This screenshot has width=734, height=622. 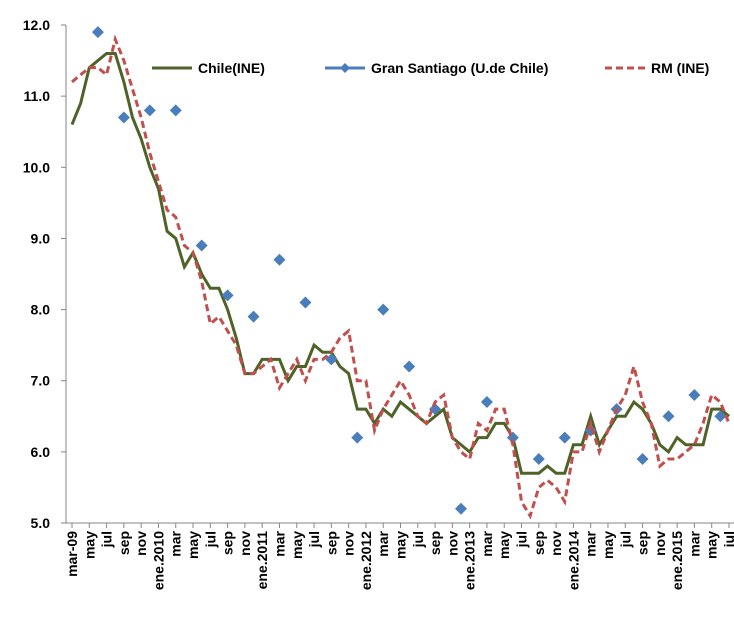 What do you see at coordinates (345, 68) in the screenshot?
I see `legend-marker` at bounding box center [345, 68].